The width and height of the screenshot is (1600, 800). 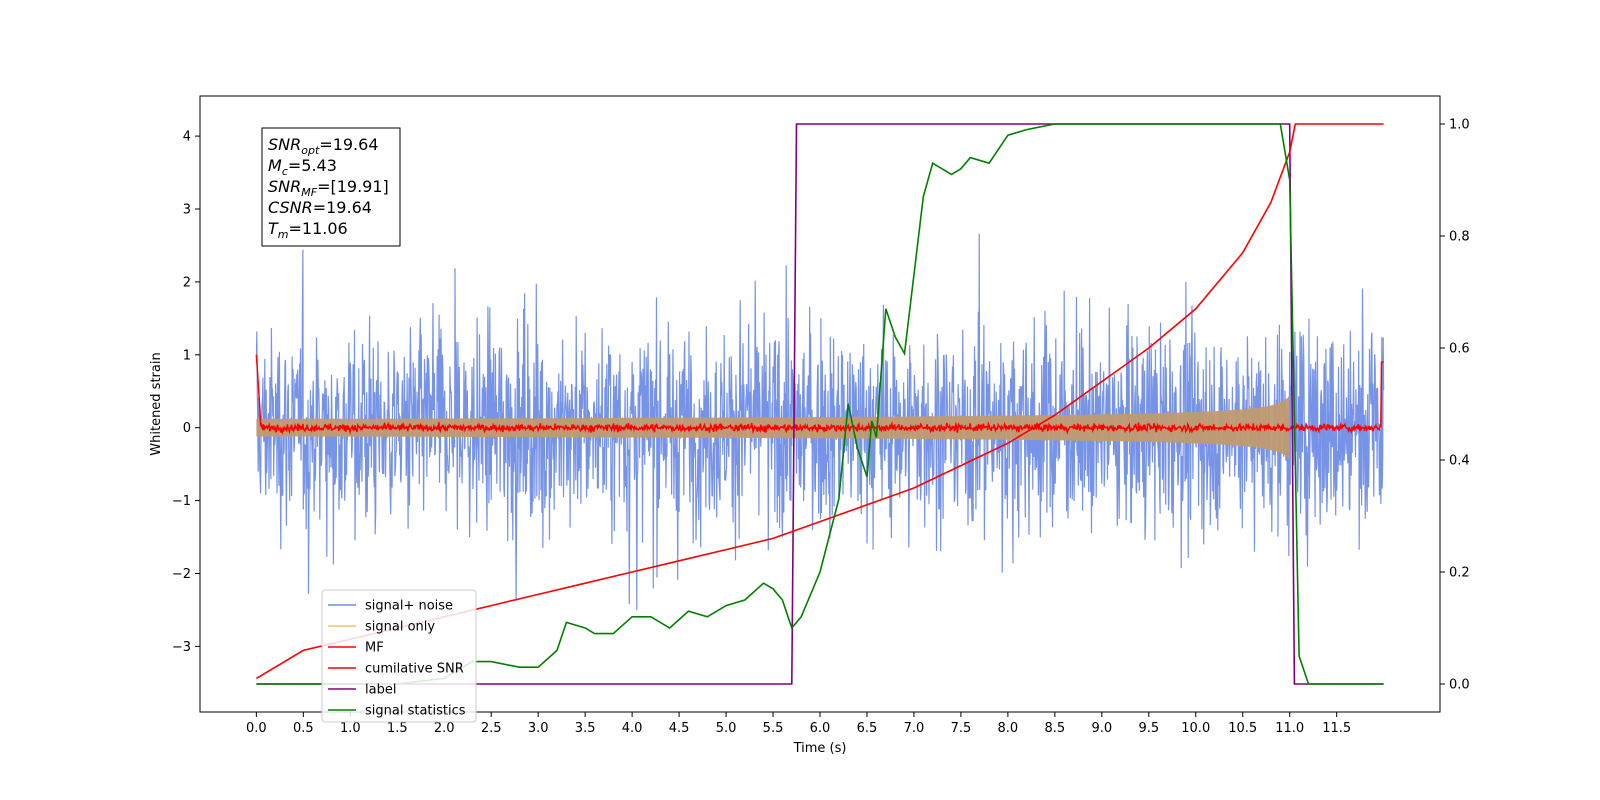 I want to click on y-left-tick-label: 0, so click(x=187, y=428).